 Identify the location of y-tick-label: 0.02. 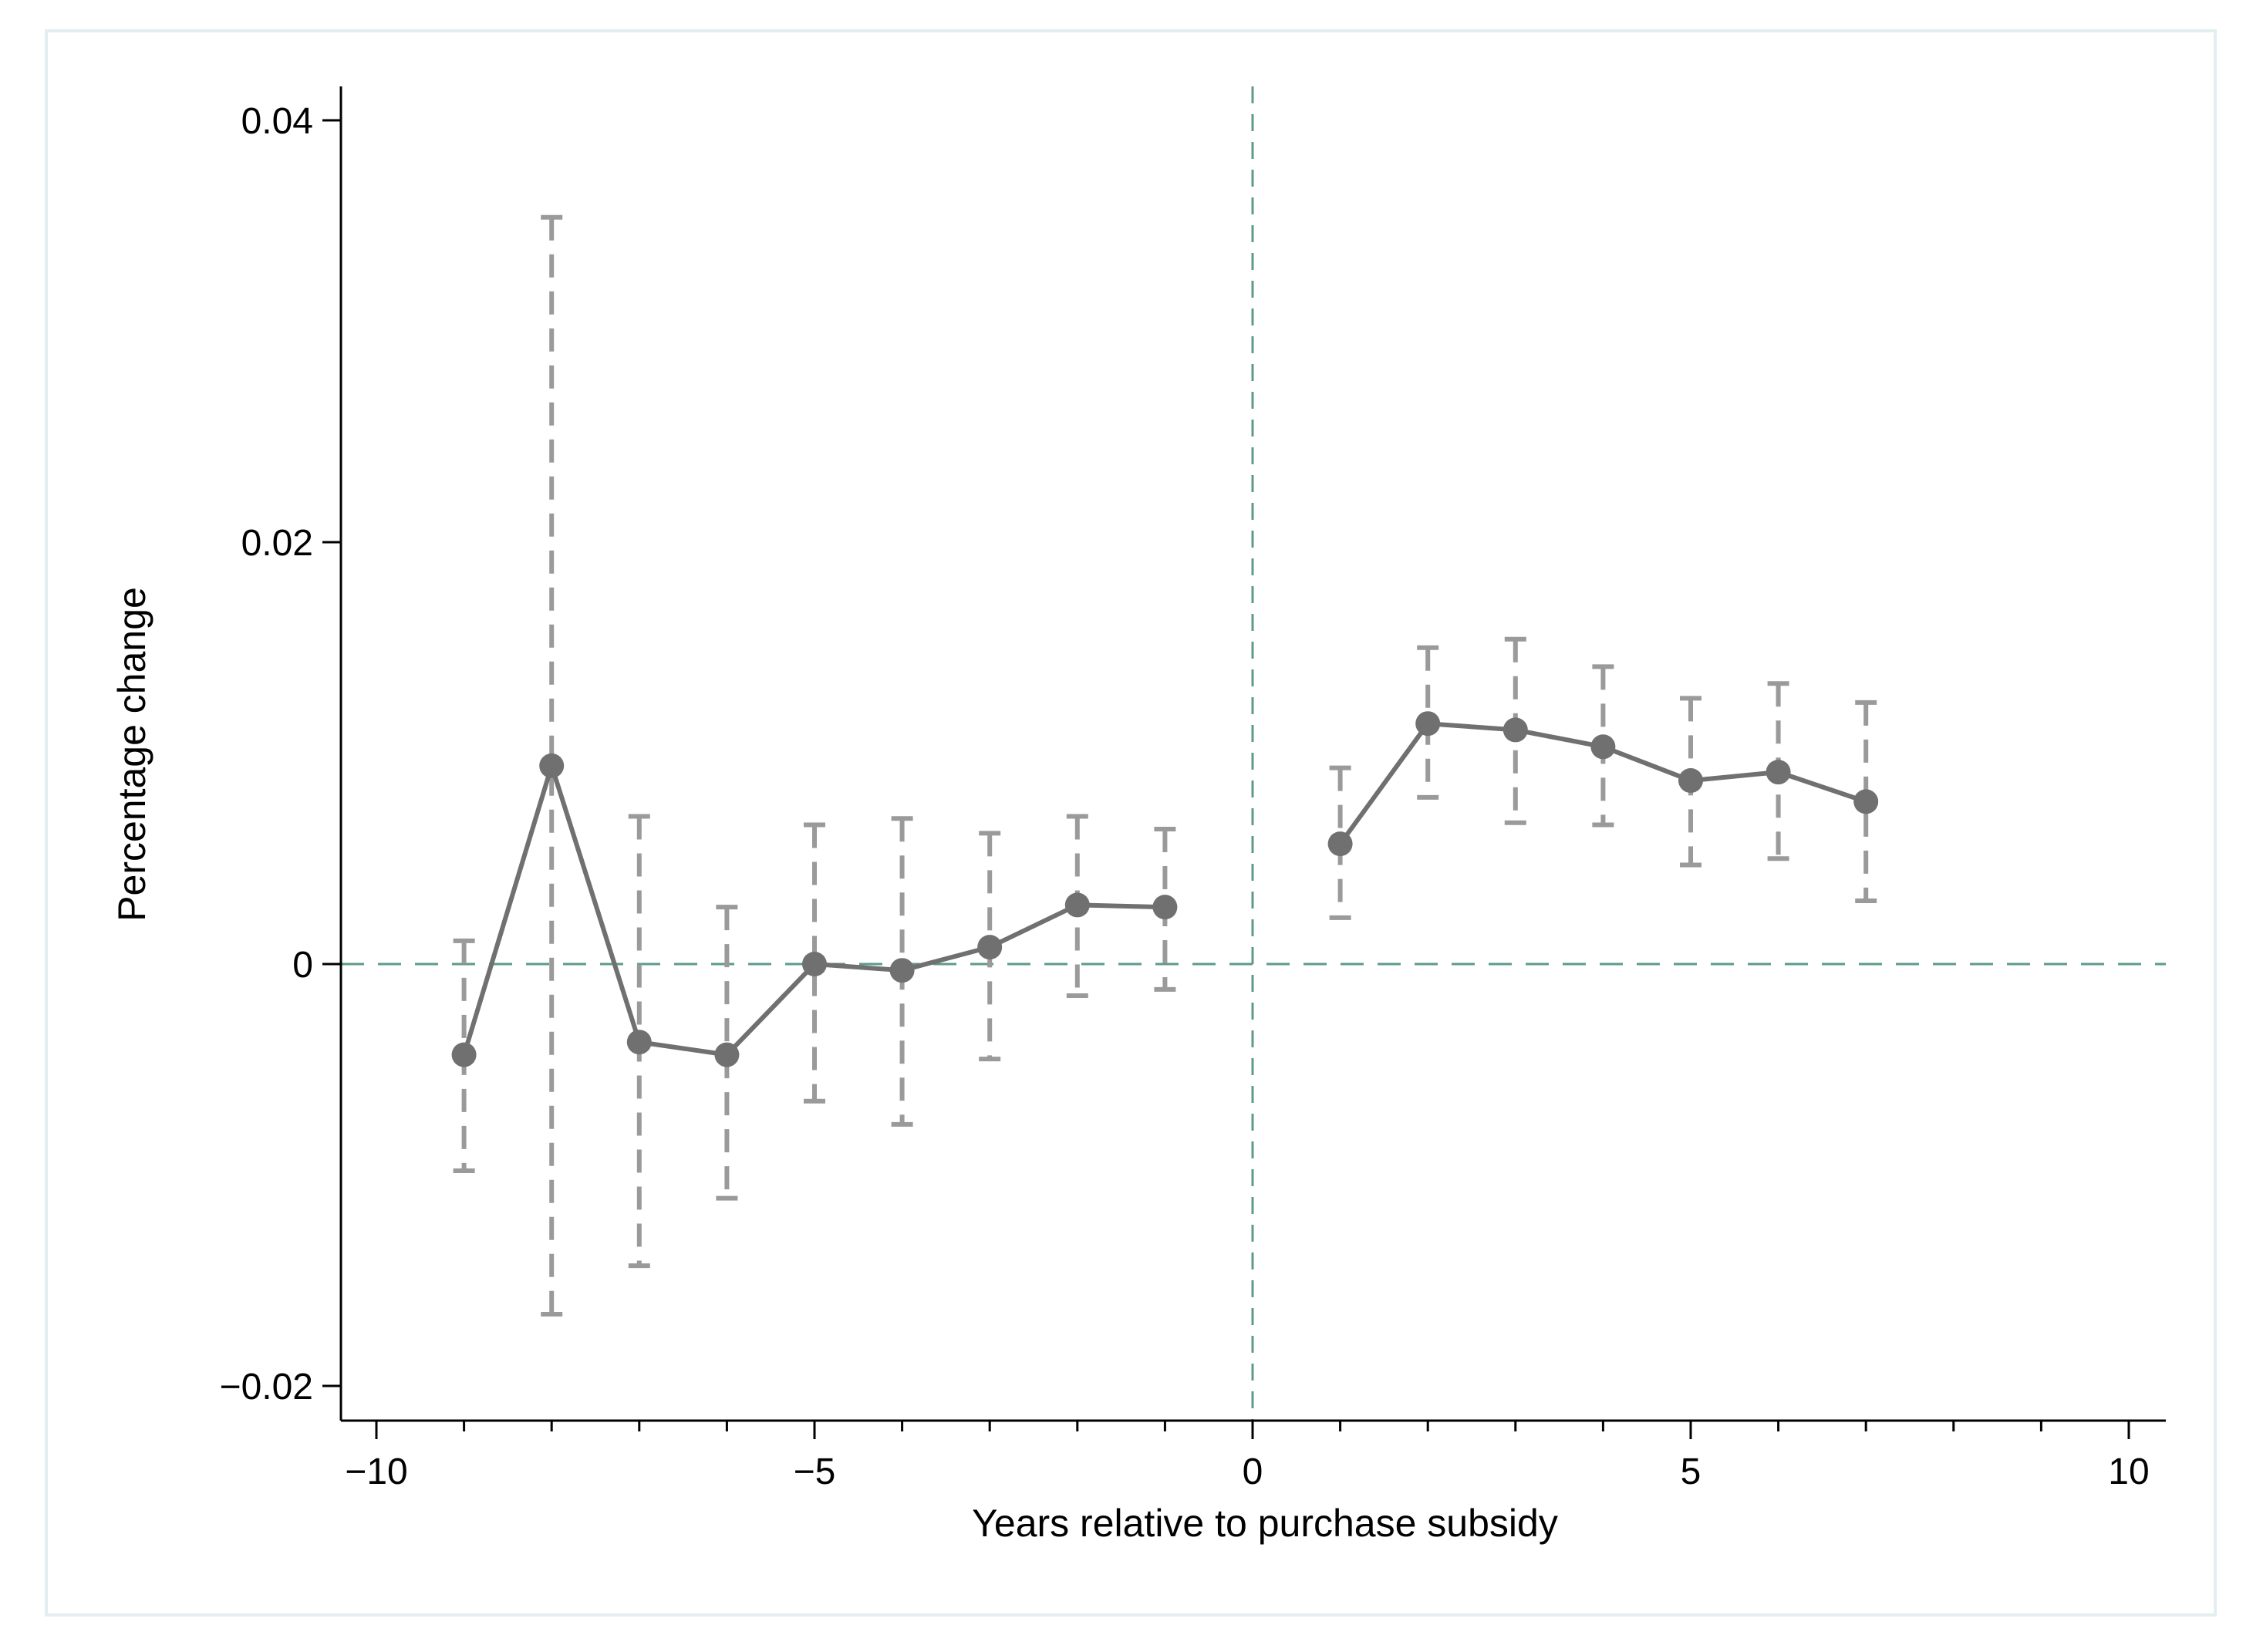
(277, 544).